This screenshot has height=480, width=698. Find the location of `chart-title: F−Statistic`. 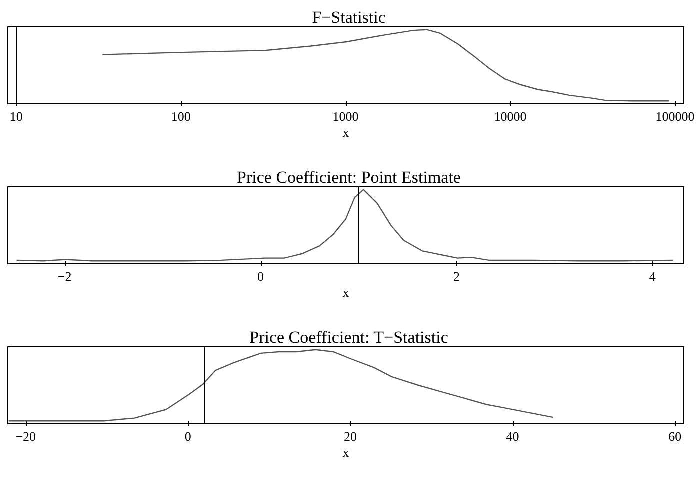

chart-title: F−Statistic is located at coordinates (349, 17).